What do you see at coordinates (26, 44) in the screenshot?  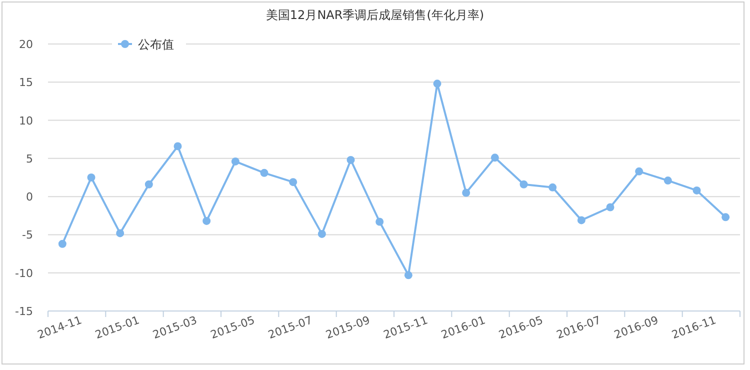 I see `y-tick-label: 20` at bounding box center [26, 44].